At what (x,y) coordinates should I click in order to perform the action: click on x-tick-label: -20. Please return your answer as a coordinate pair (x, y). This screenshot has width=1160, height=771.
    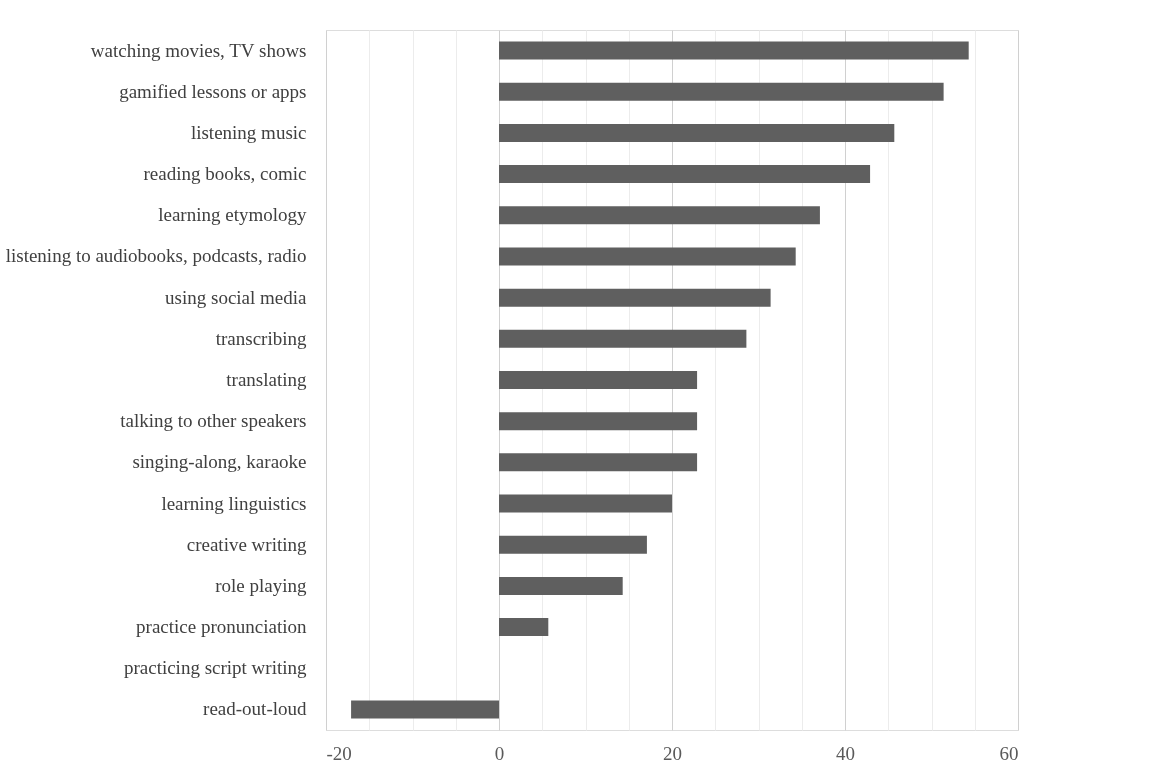
    Looking at the image, I should click on (339, 753).